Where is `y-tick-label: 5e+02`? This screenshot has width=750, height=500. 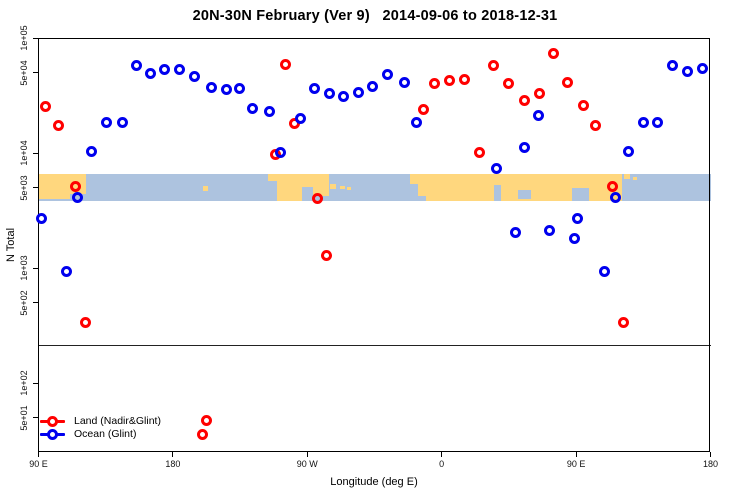
y-tick-label: 5e+02 is located at coordinates (24, 302).